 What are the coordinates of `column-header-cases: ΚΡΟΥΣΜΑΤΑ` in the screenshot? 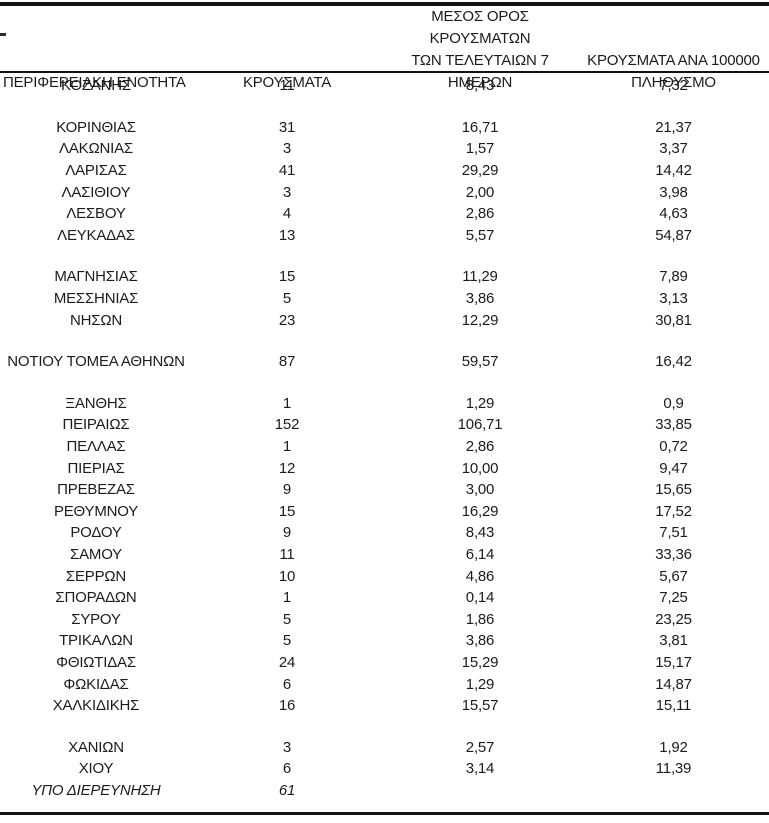 It's located at (287, 82).